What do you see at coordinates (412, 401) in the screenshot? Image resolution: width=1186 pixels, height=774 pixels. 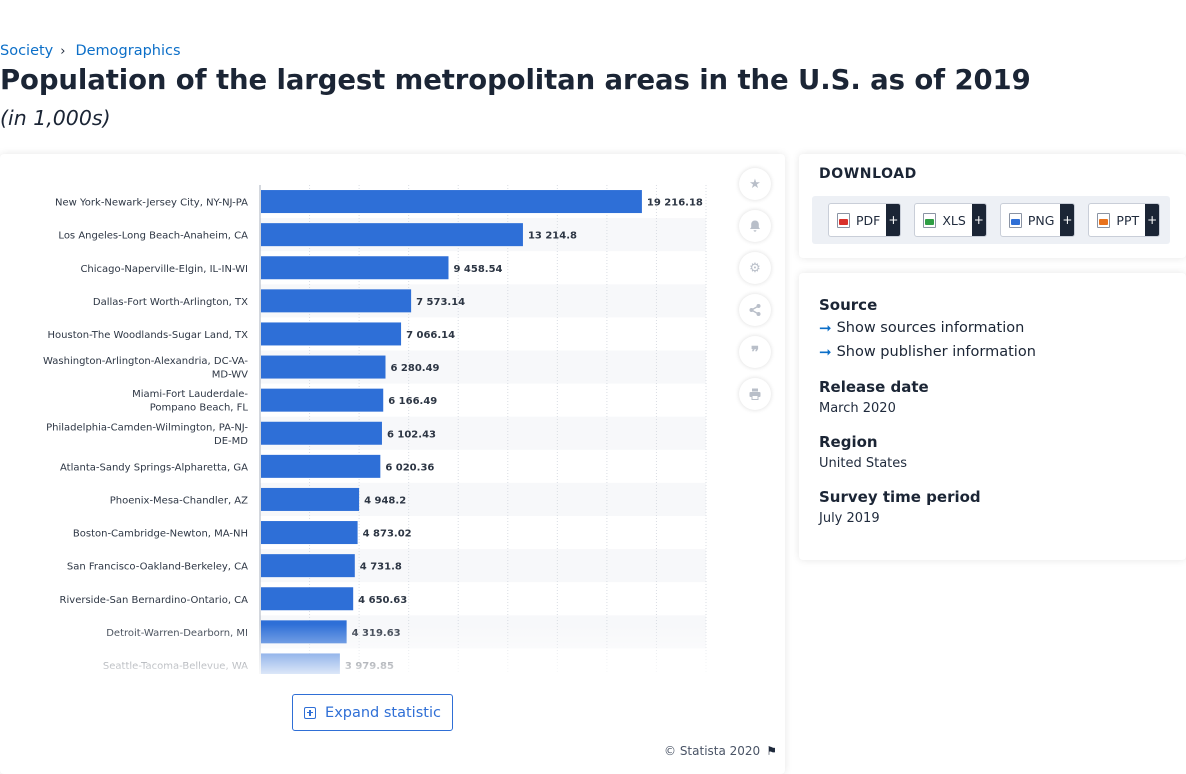 I see `bar-value-label: 6 166.49` at bounding box center [412, 401].